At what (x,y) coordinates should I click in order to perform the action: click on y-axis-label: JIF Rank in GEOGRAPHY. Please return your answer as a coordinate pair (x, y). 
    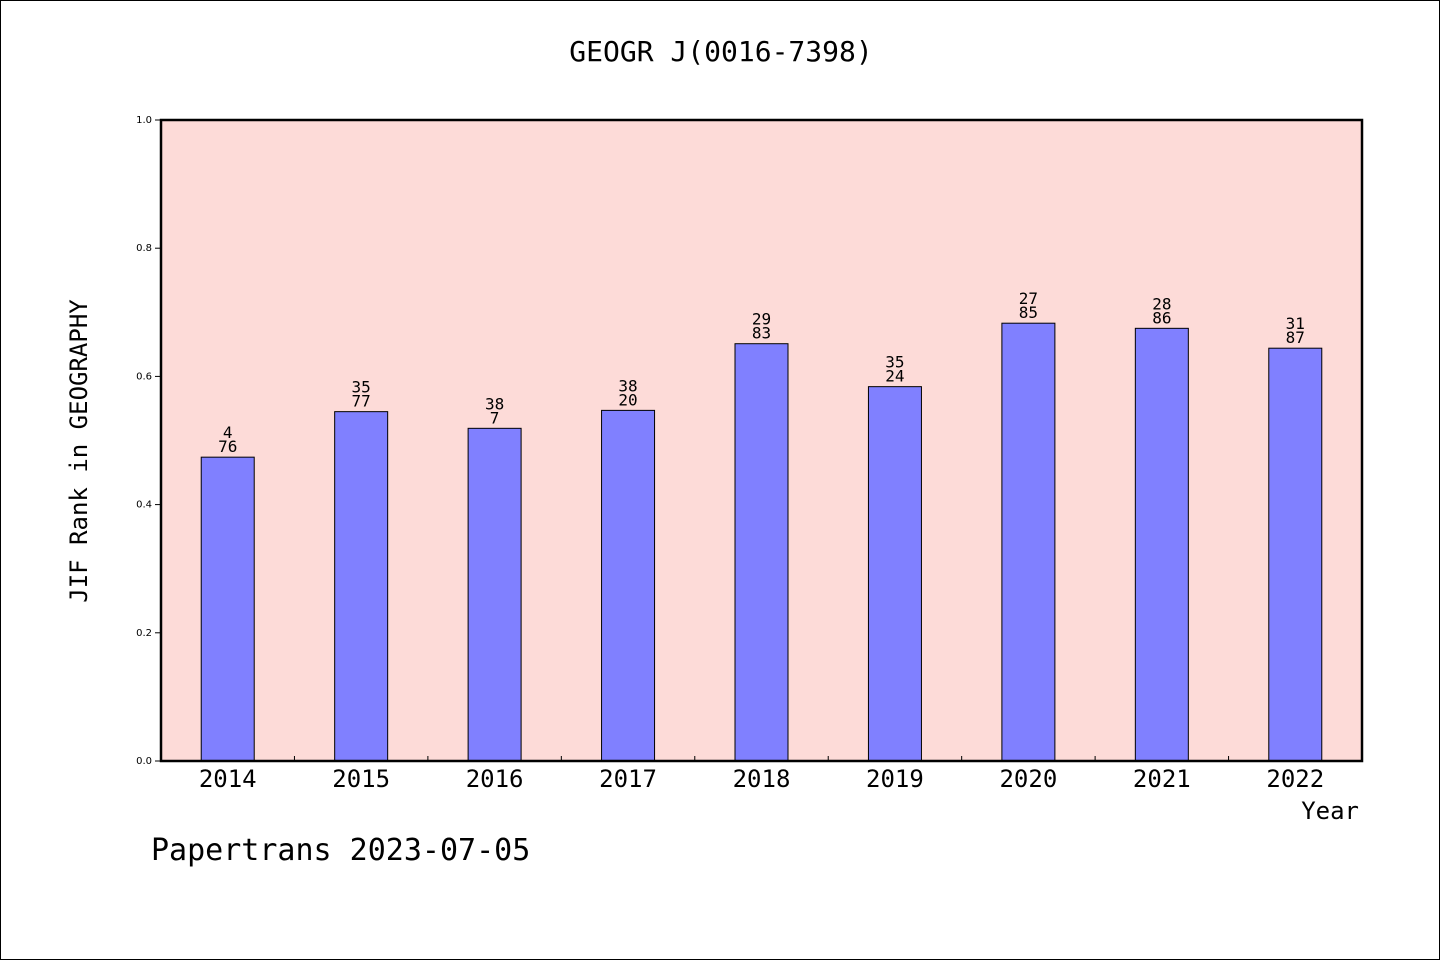
    Looking at the image, I should click on (79, 451).